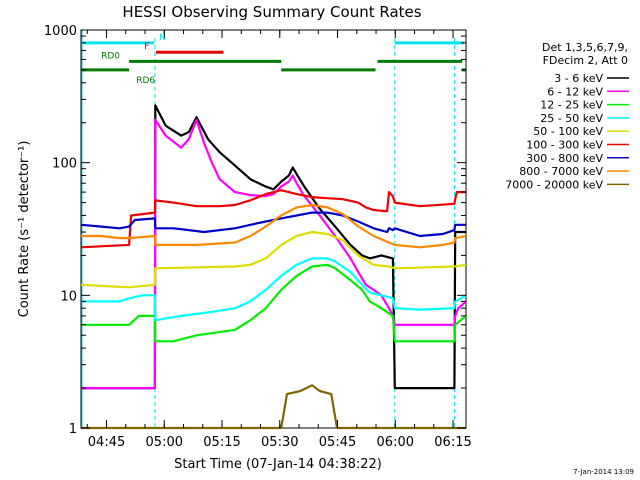 This screenshot has height=480, width=640. Describe the element at coordinates (146, 47) in the screenshot. I see `flag-label: F` at that location.